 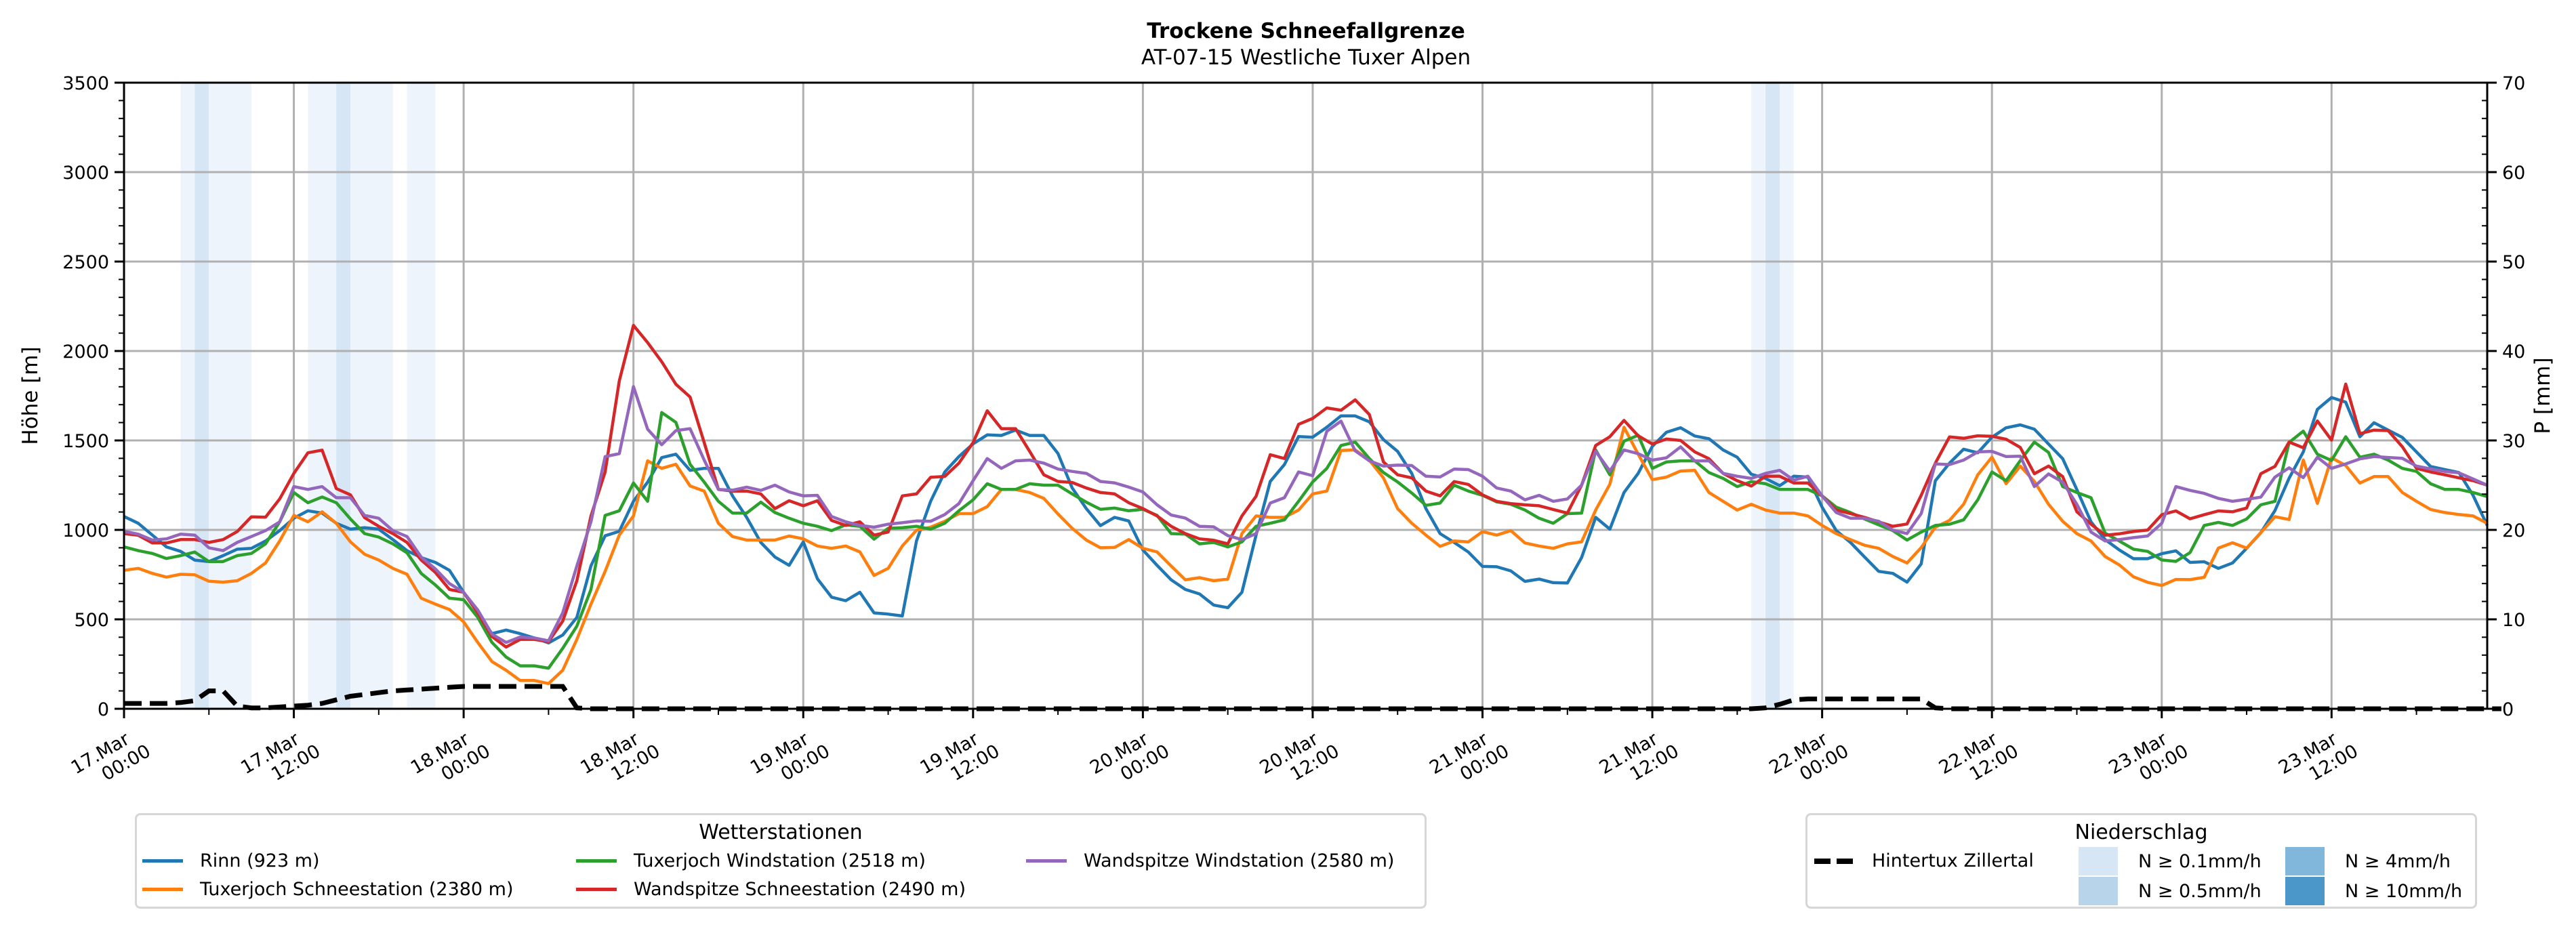 I want to click on legend-item-wandspitze-schnee: Wandspitze Schneestation (2490 m), so click(x=771, y=890).